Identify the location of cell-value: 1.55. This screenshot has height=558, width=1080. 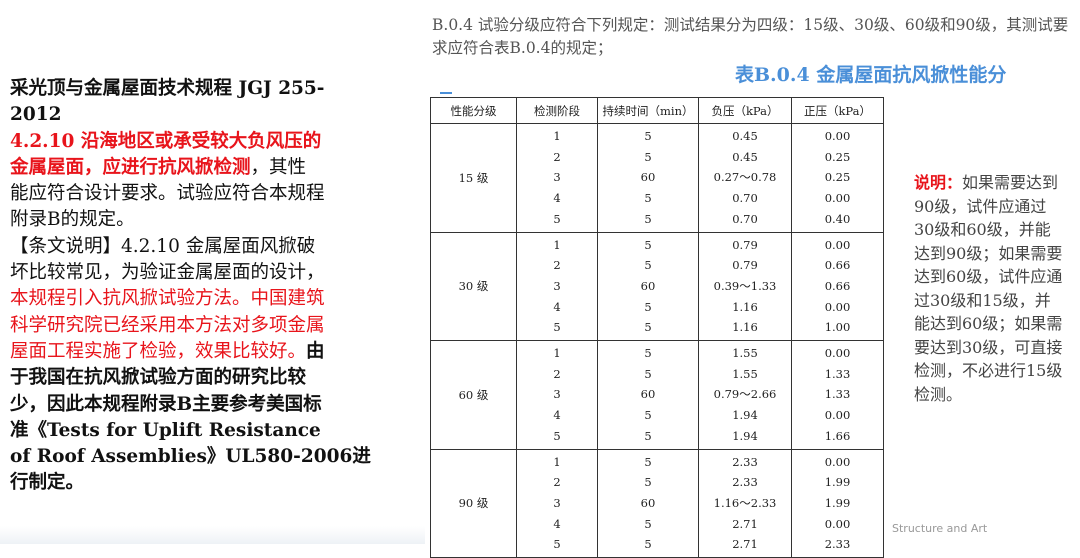
(745, 373).